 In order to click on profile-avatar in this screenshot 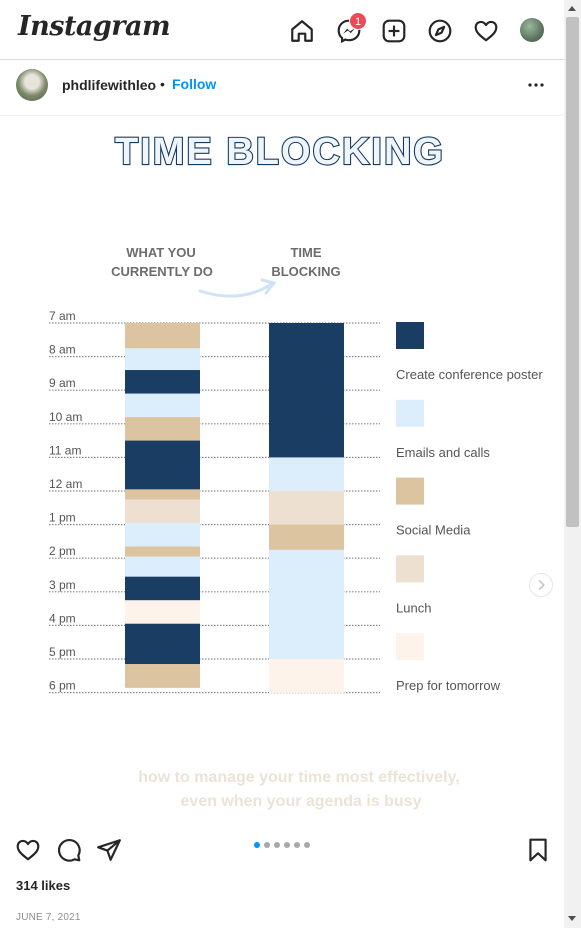, I will do `click(532, 30)`.